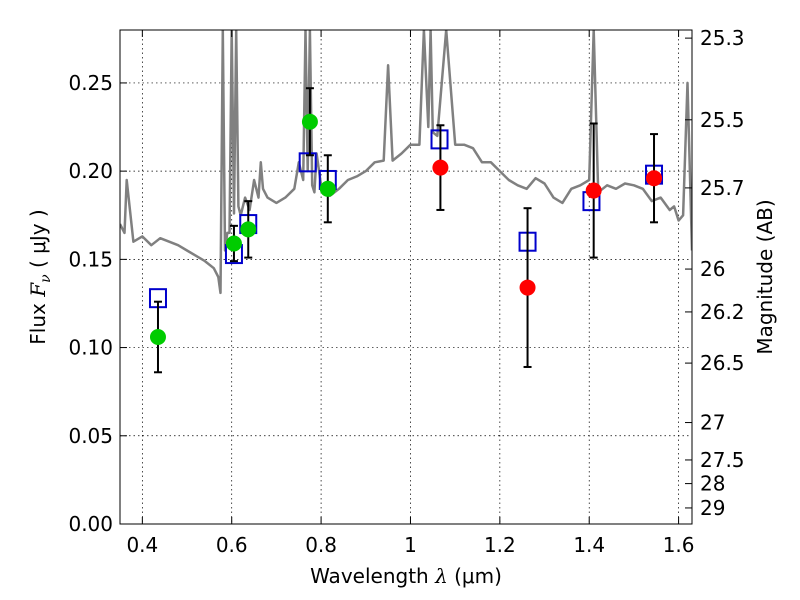 The image size is (800, 600). I want to click on x-tick-label: 1.2, so click(500, 545).